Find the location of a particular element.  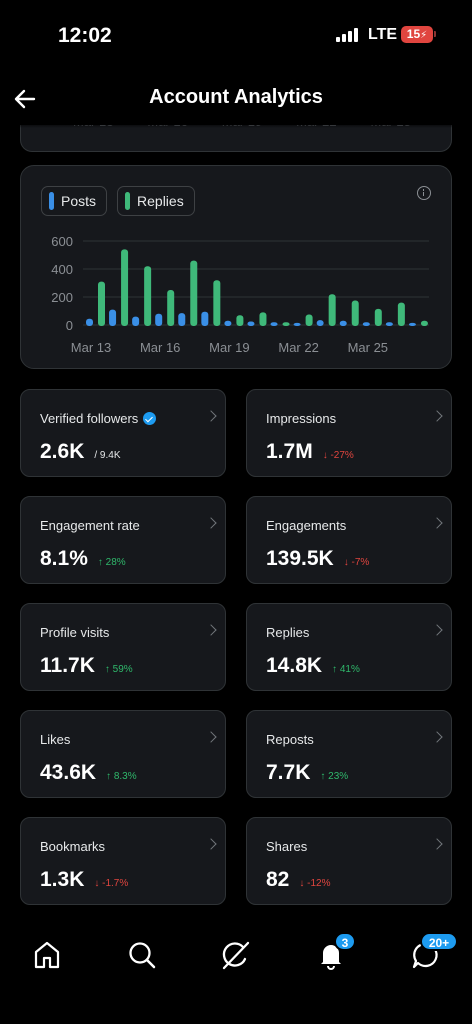

metric-card-engagement-rate: Engagement rate 8.1% ↑ 28% is located at coordinates (123, 540).